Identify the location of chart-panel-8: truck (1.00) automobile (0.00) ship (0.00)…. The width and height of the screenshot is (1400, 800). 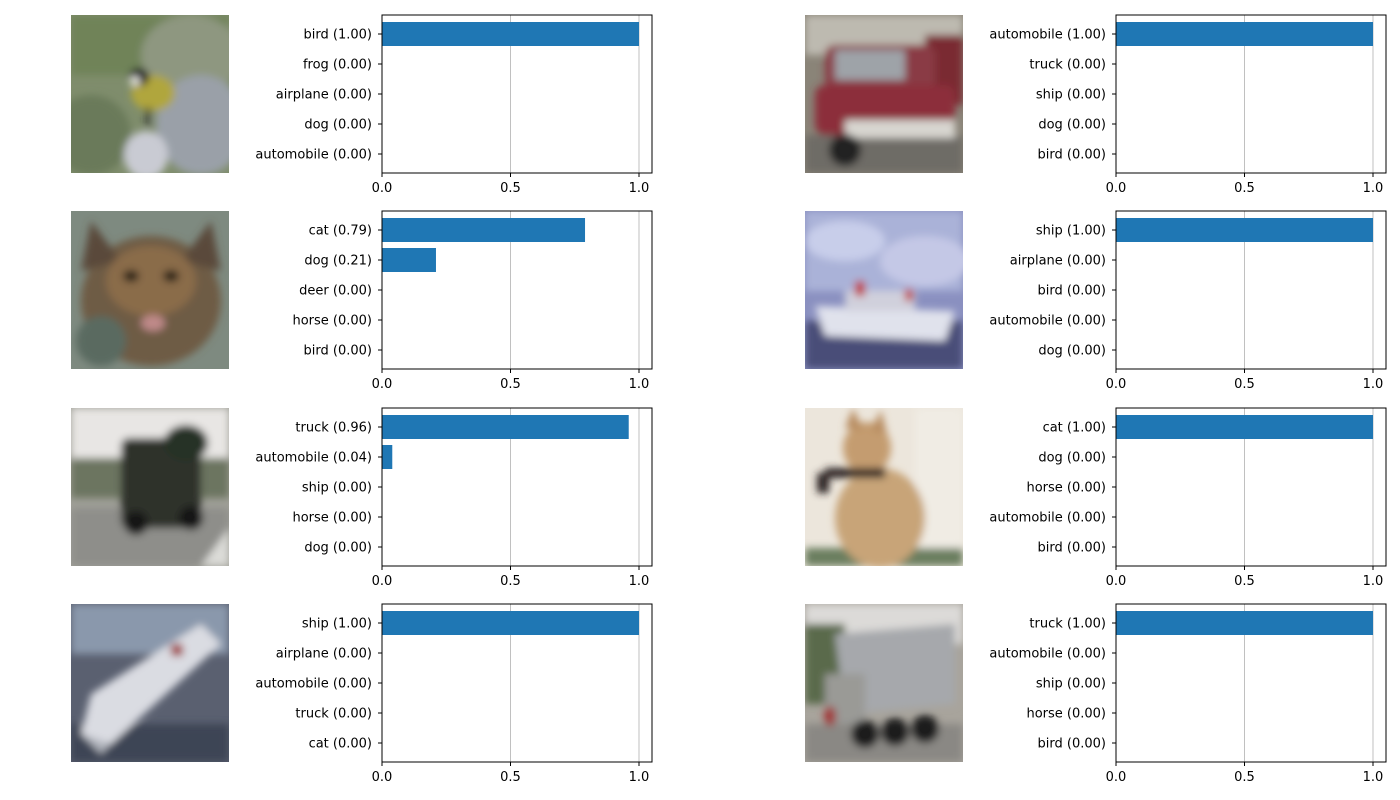
(1188, 694).